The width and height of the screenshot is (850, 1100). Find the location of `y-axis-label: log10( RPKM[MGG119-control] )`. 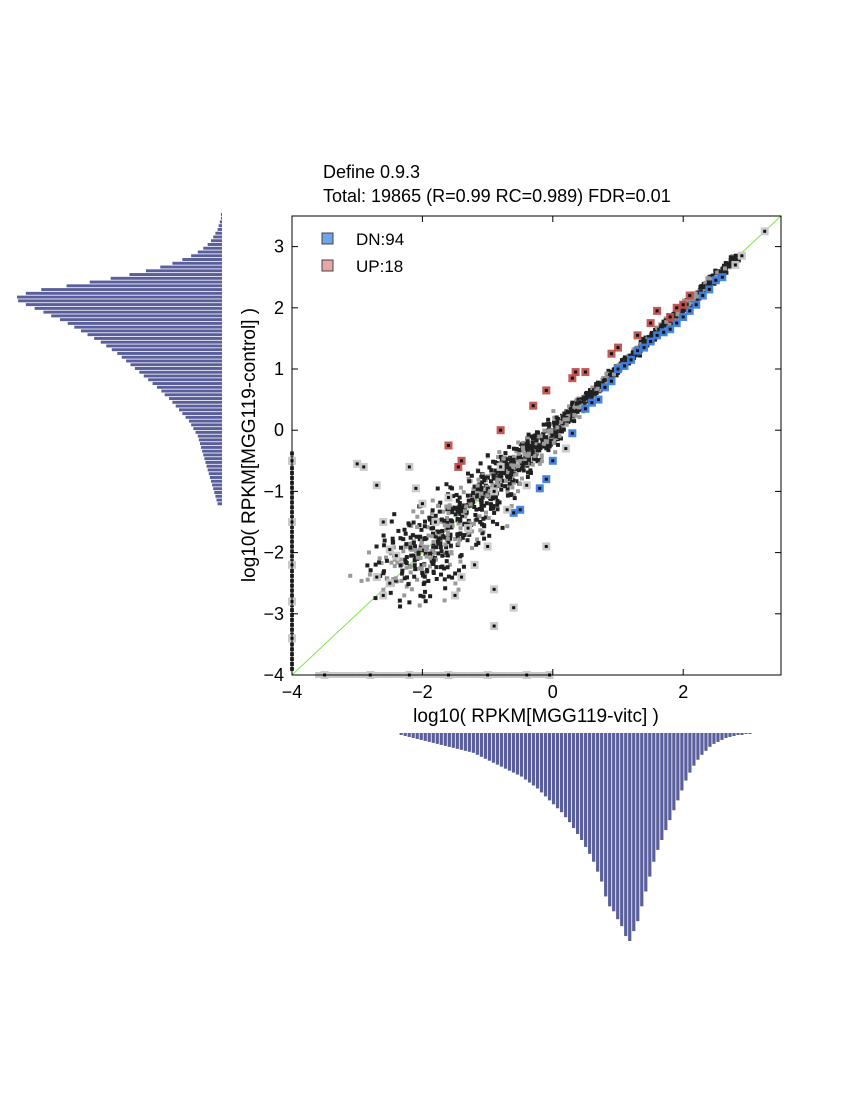

y-axis-label: log10( RPKM[MGG119-control] ) is located at coordinates (249, 445).